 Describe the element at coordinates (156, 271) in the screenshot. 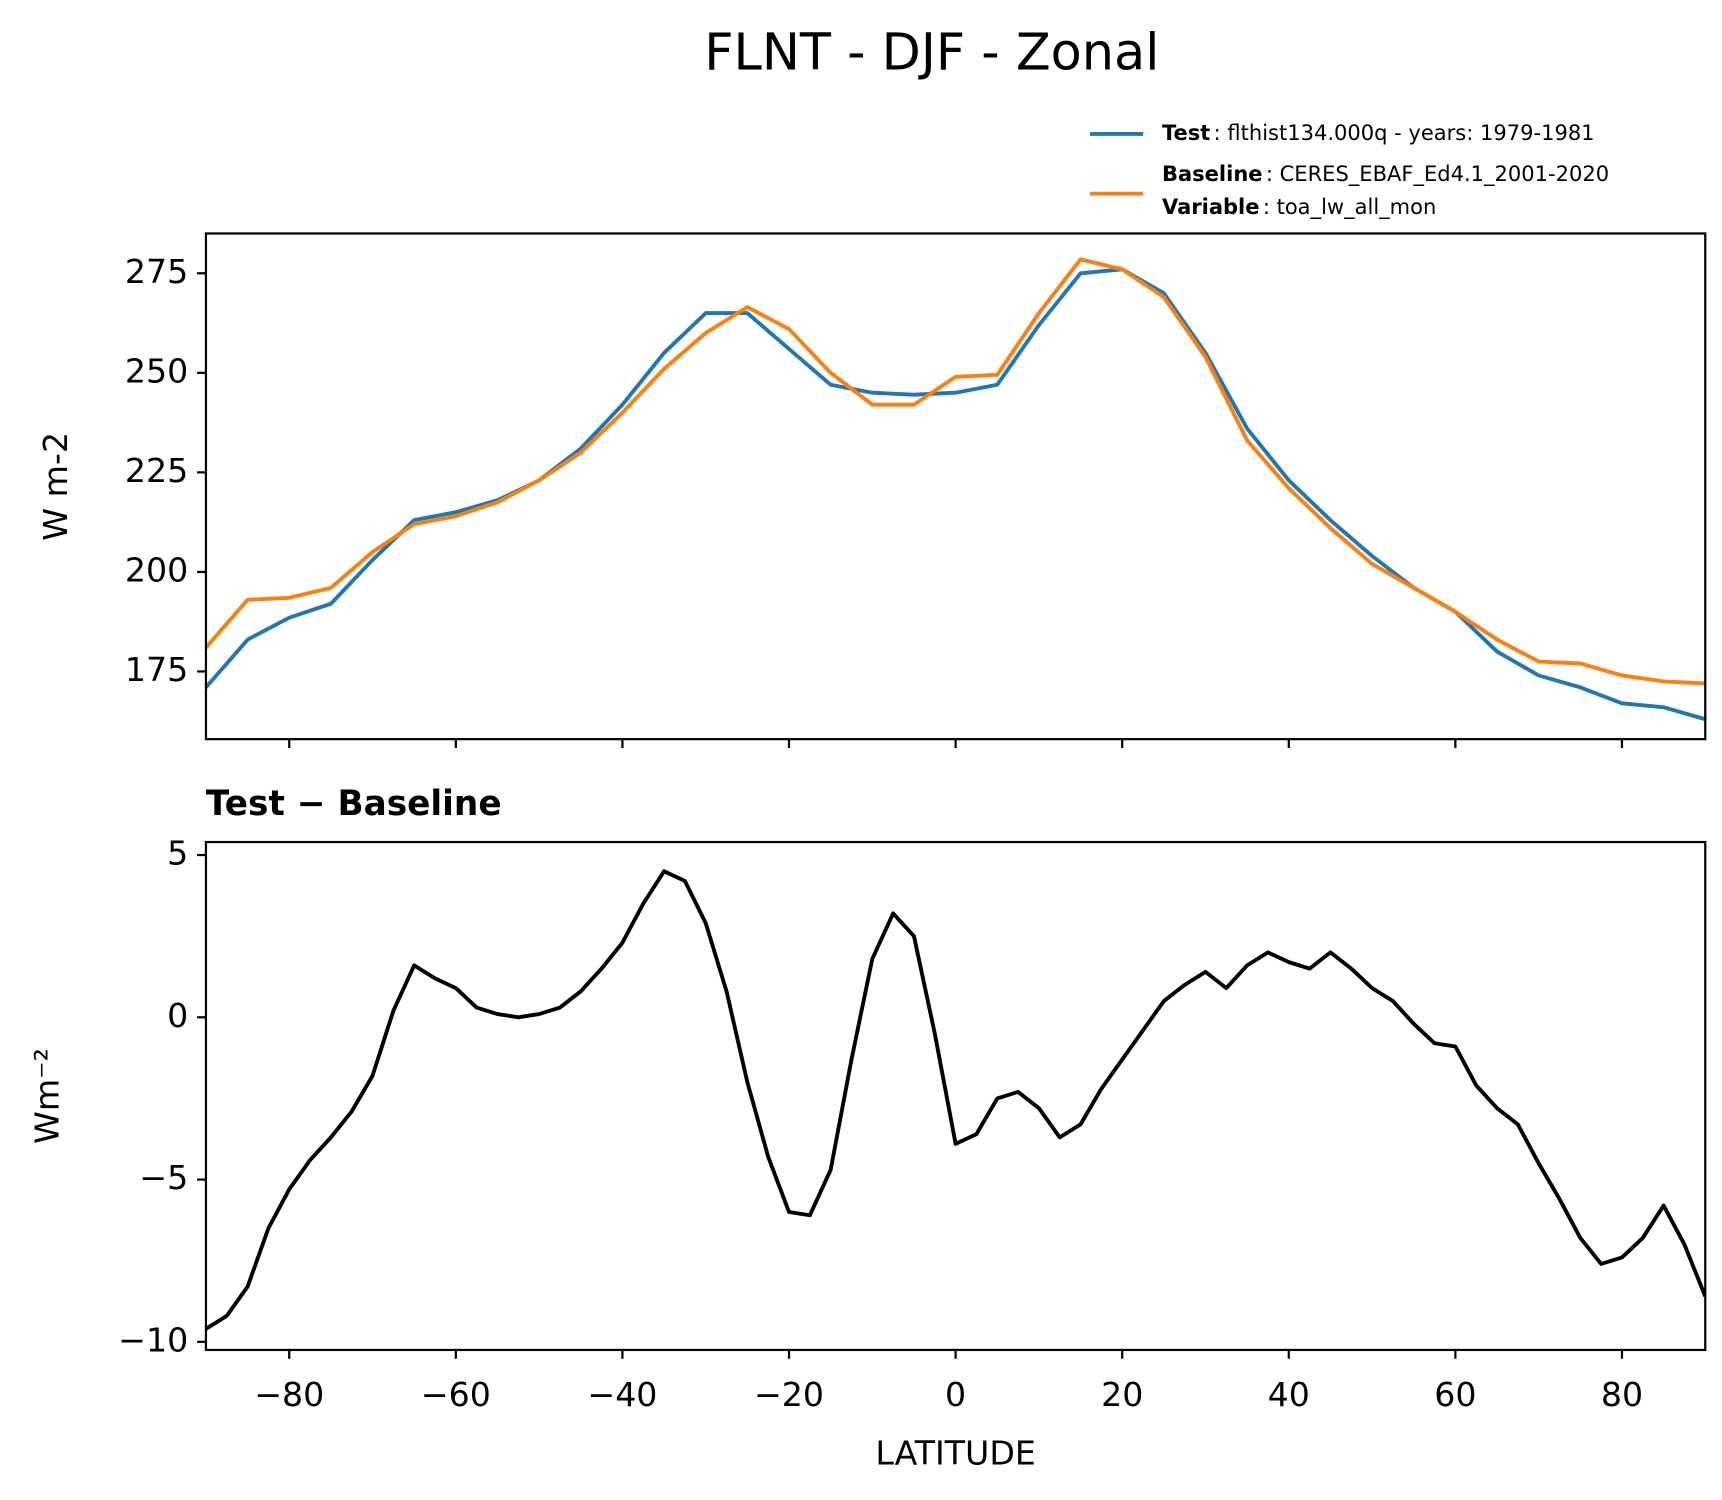

I see `y-tick-label: 275` at that location.